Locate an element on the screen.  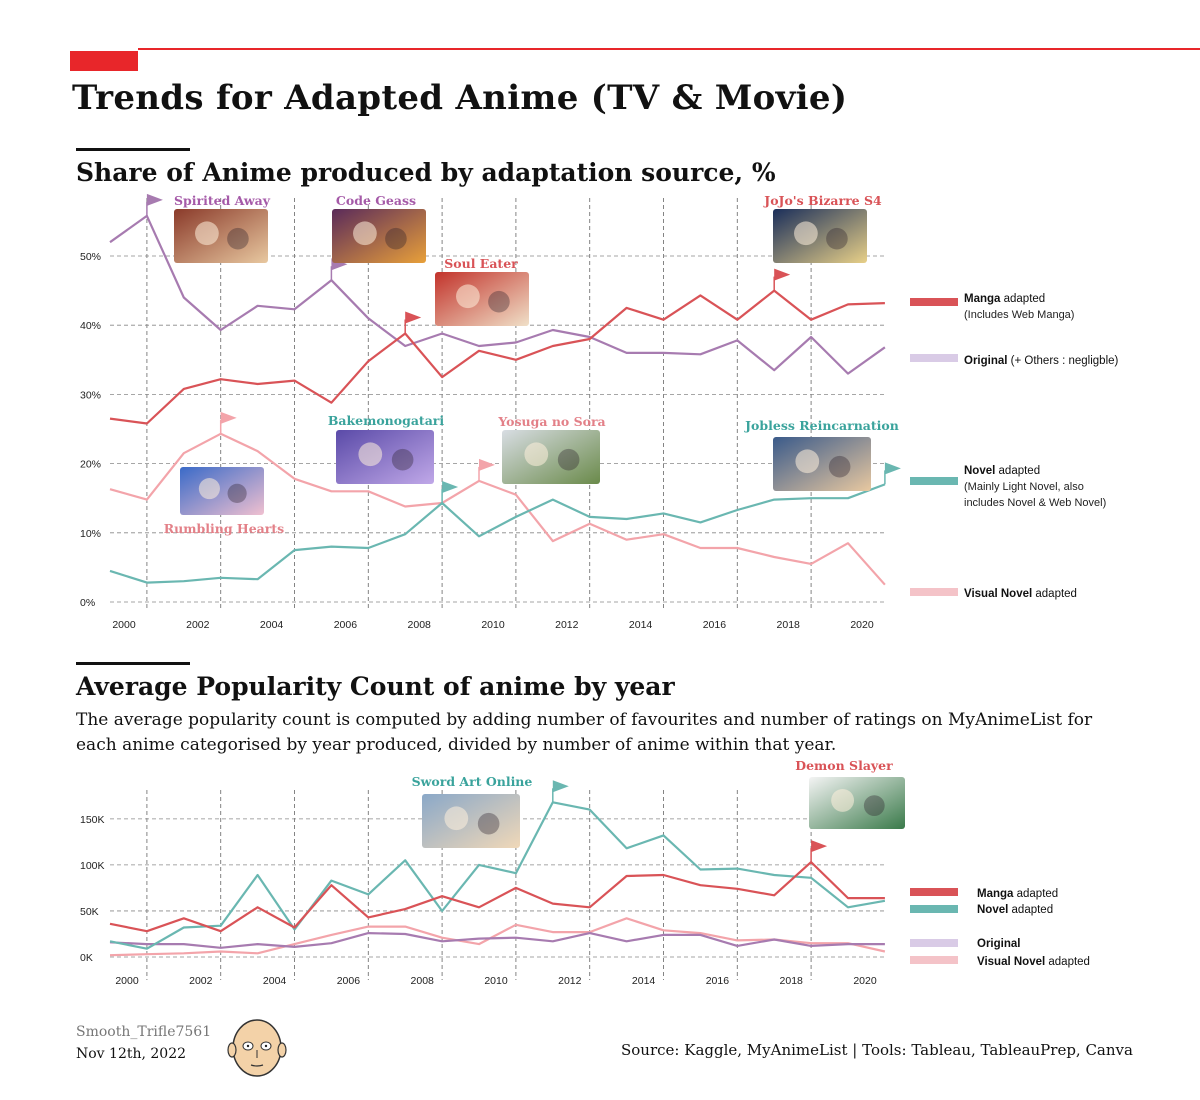
annotation-label: Soul Eater is located at coordinates (481, 263).